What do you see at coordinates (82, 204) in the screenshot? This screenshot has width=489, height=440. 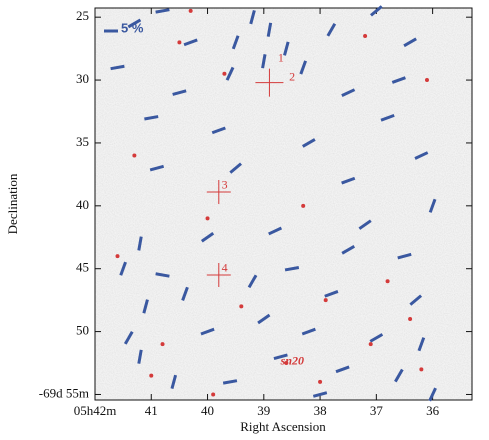 I see `y-tick-label: 40` at bounding box center [82, 204].